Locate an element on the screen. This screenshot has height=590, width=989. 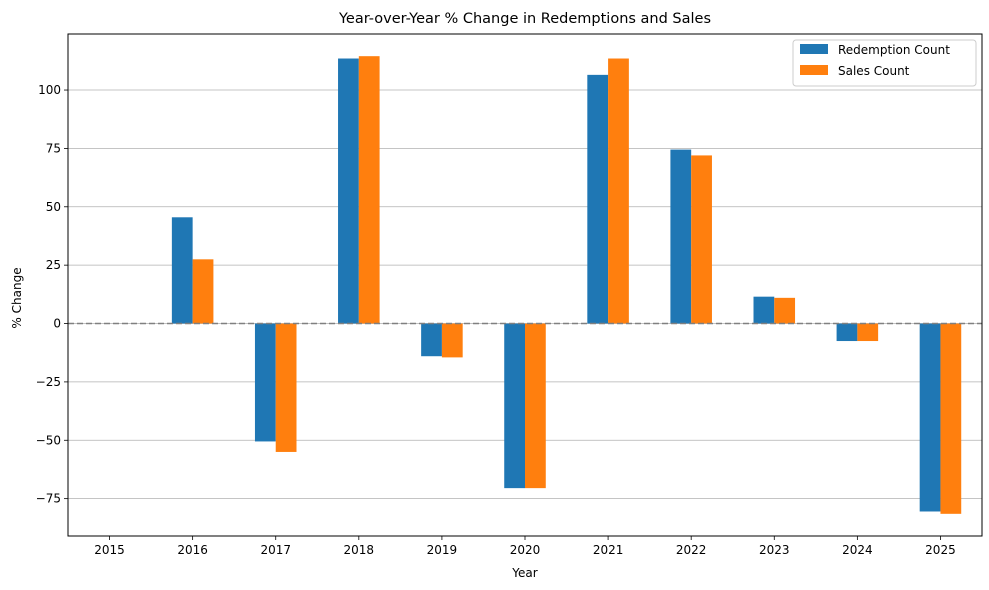
bar-sales-2022 is located at coordinates (701, 239).